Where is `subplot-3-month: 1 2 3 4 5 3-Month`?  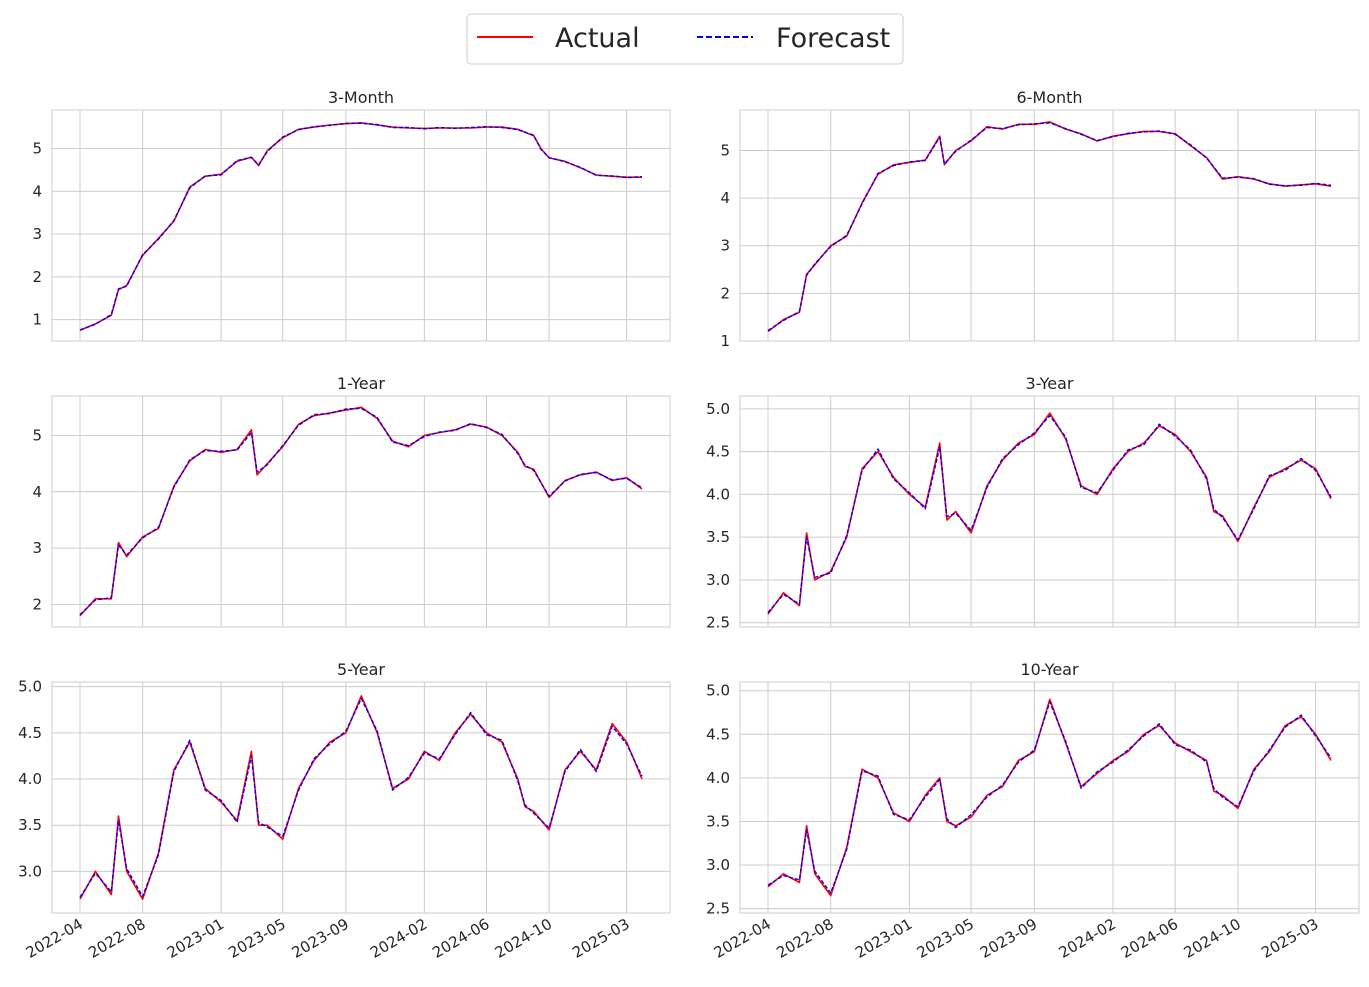
subplot-3-month: 1 2 3 4 5 3-Month is located at coordinates (351, 215).